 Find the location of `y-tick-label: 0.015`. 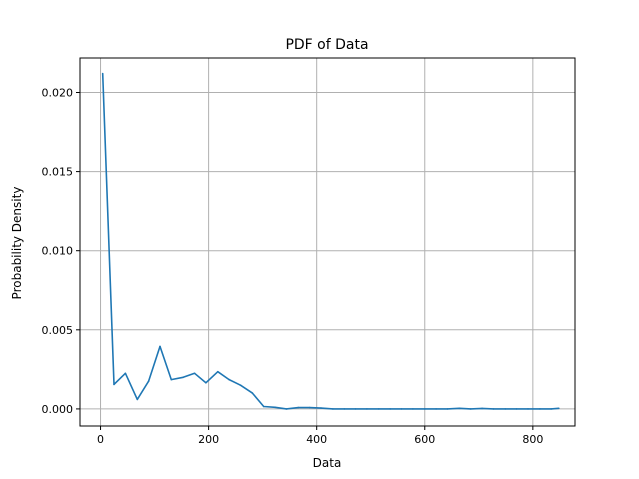

y-tick-label: 0.015 is located at coordinates (58, 172).